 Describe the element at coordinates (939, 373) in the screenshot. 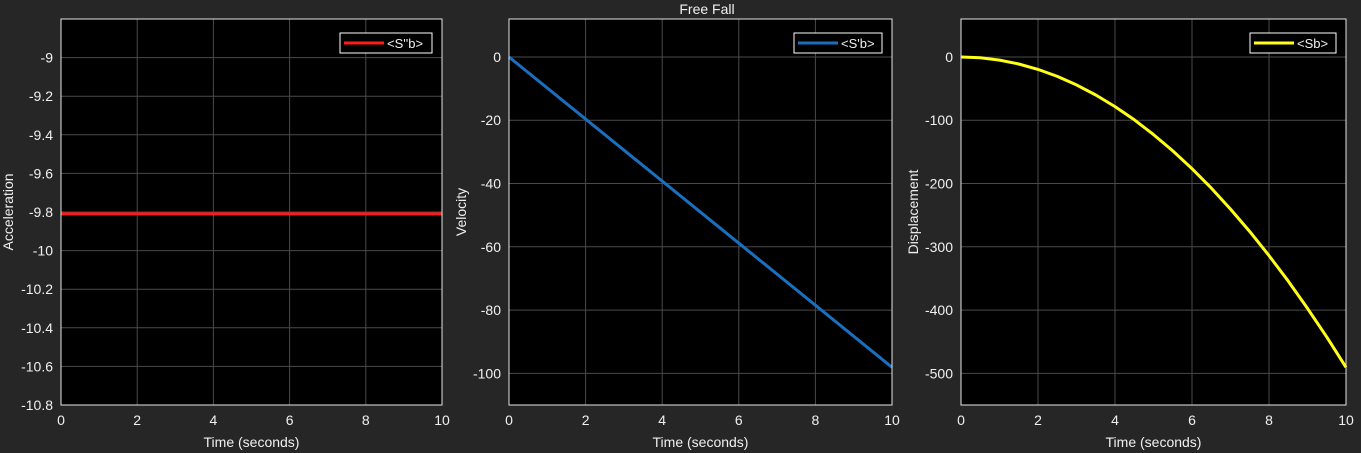

I see `y-tick-label: -500` at that location.